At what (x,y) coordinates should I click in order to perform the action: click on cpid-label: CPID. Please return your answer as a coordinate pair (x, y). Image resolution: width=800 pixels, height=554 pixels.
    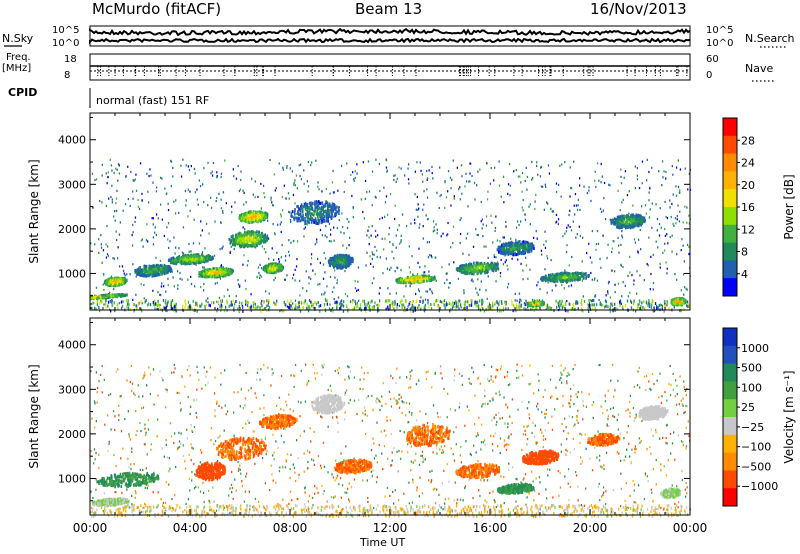
    Looking at the image, I should click on (23, 92).